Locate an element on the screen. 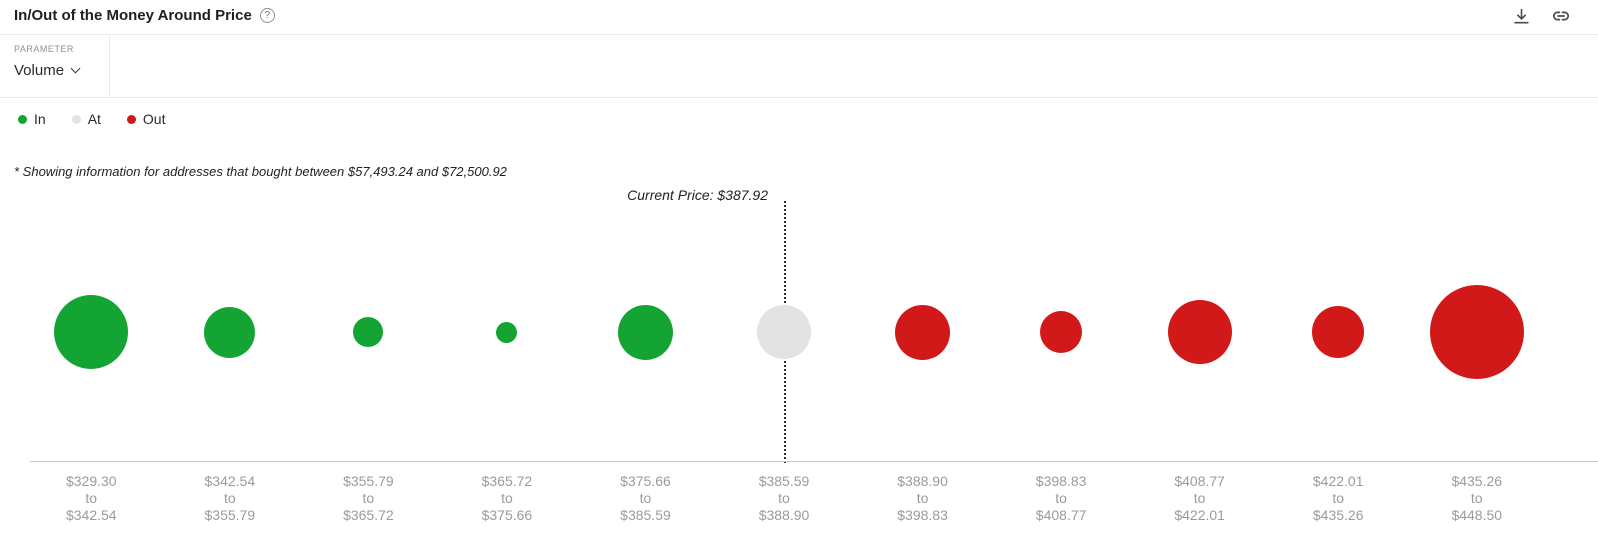 The image size is (1598, 539). legend-label: Out is located at coordinates (154, 119).